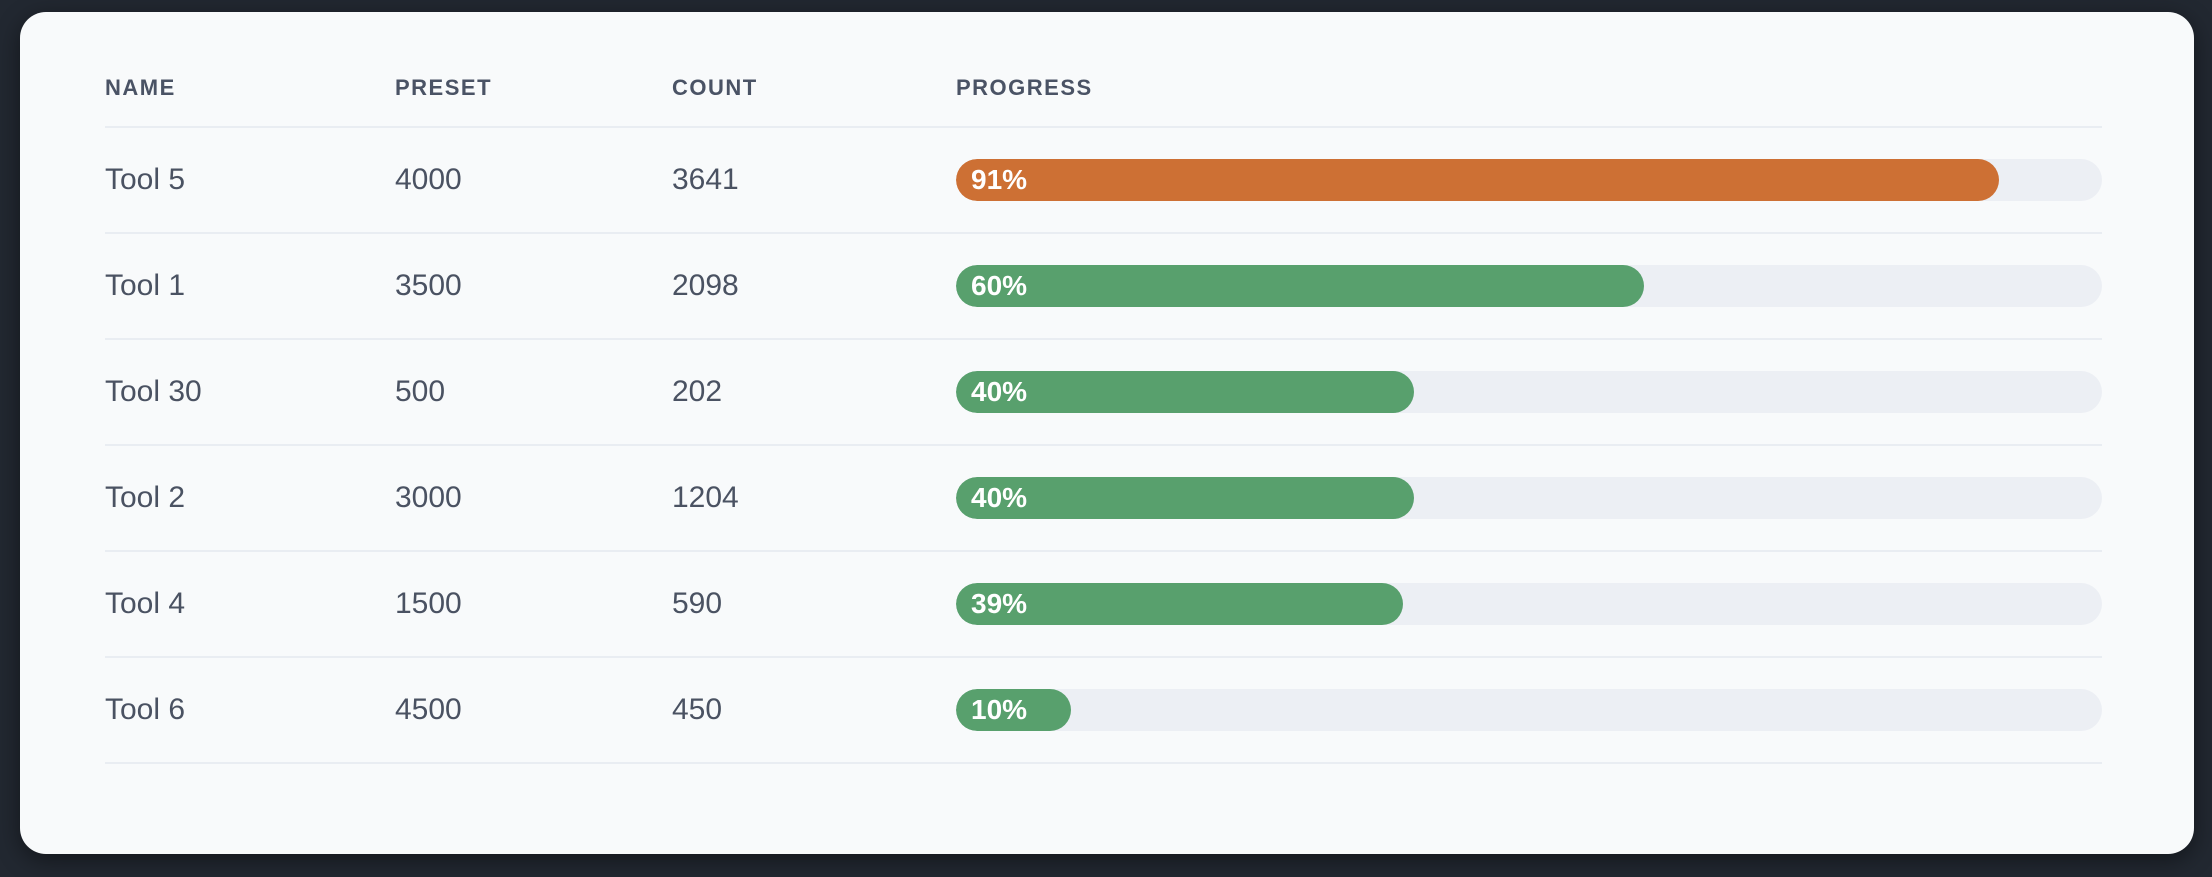  I want to click on cell-name: Tool 5, so click(145, 179).